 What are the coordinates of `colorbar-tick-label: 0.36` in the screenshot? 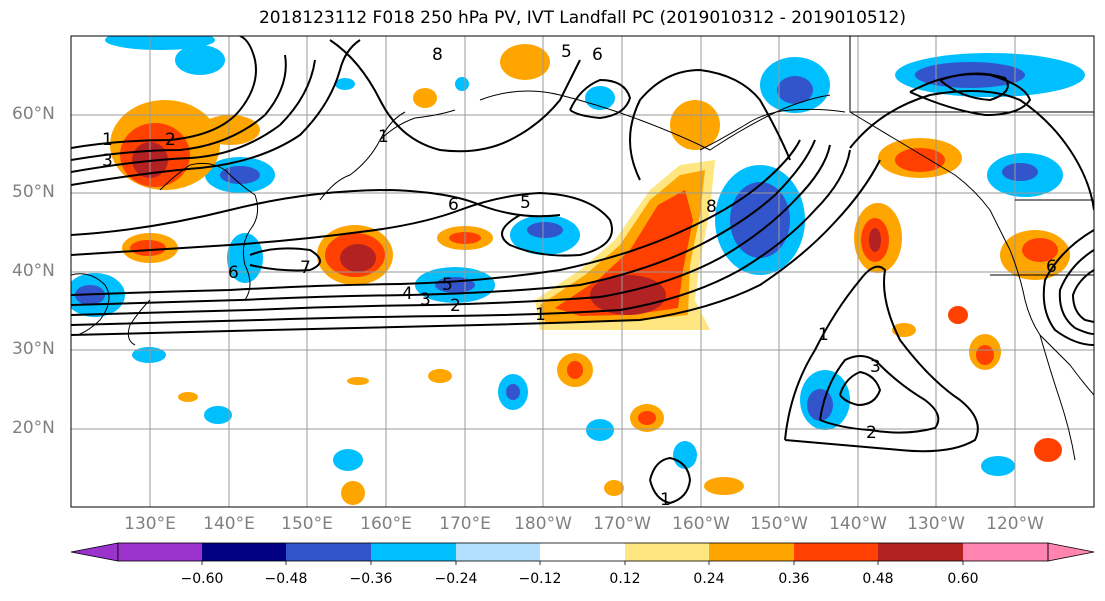 It's located at (794, 579).